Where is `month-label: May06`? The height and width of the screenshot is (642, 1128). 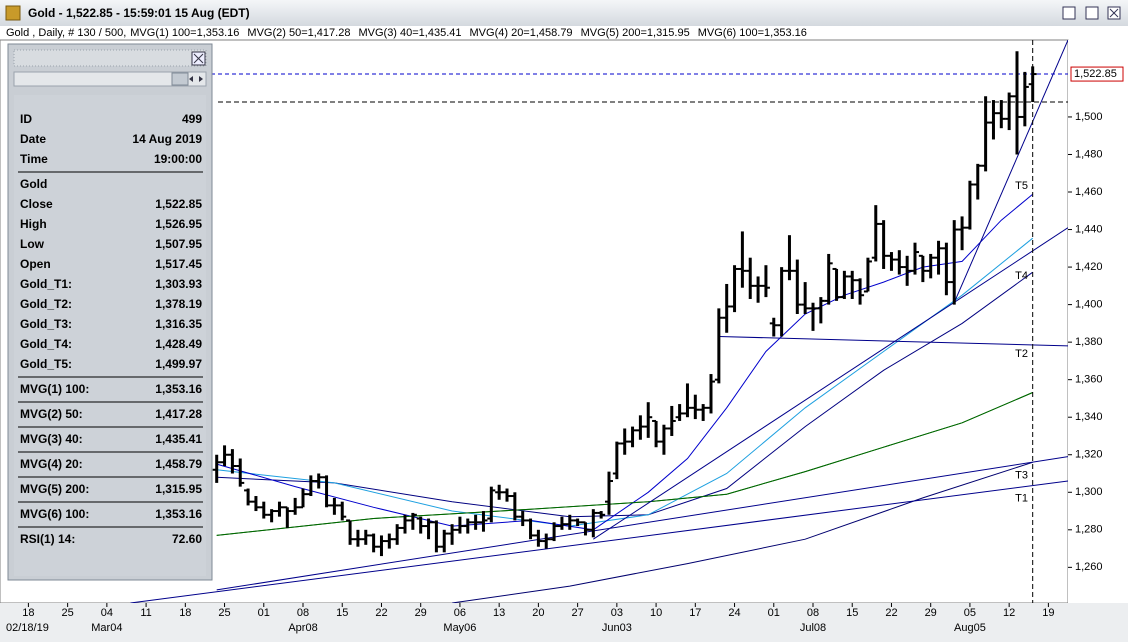
month-label: May06 is located at coordinates (459, 628).